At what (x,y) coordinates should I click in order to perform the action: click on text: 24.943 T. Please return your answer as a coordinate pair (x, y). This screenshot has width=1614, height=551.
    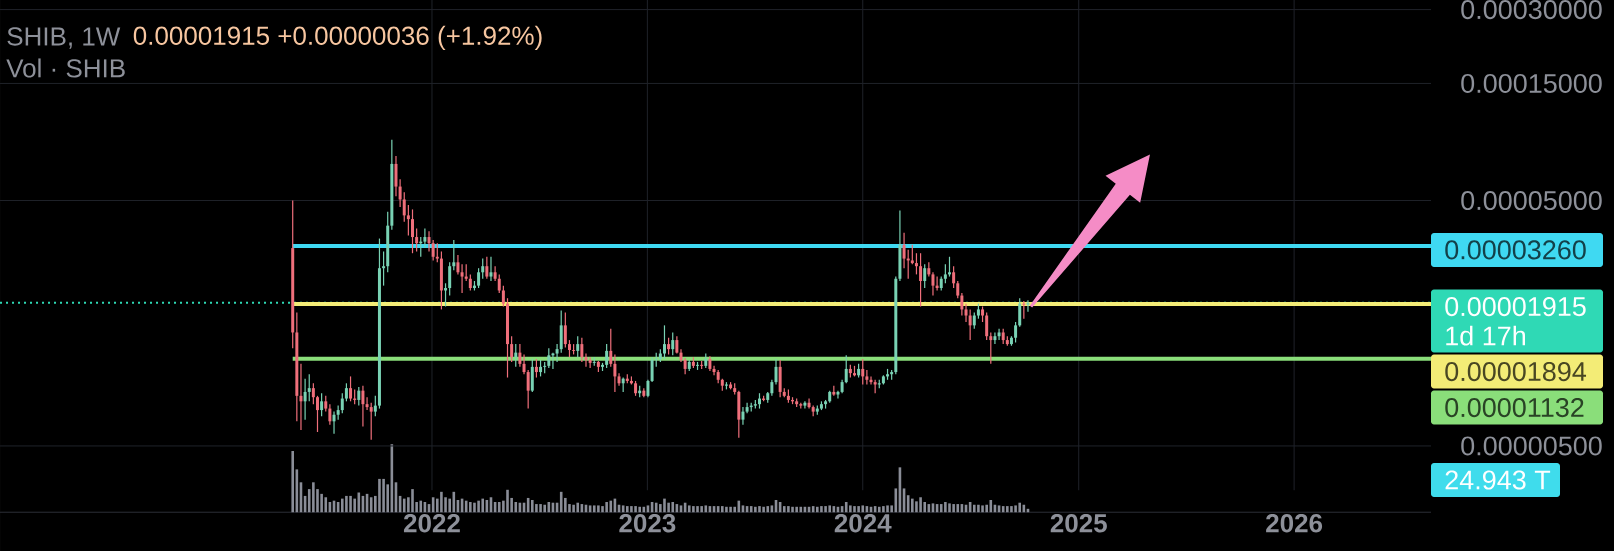
    Looking at the image, I should click on (1498, 480).